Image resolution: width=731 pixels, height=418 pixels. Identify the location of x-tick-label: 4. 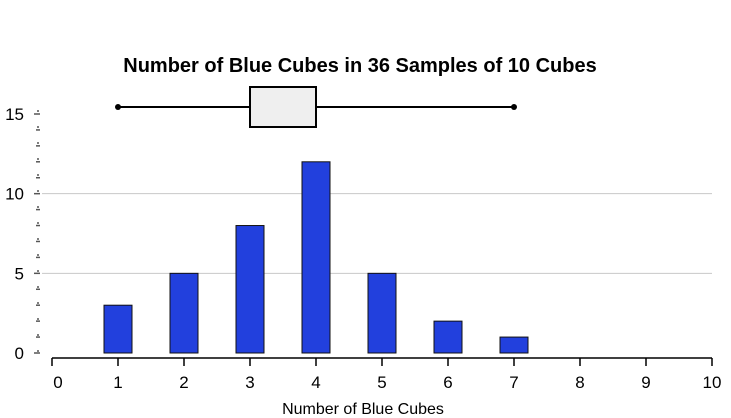
(315, 382).